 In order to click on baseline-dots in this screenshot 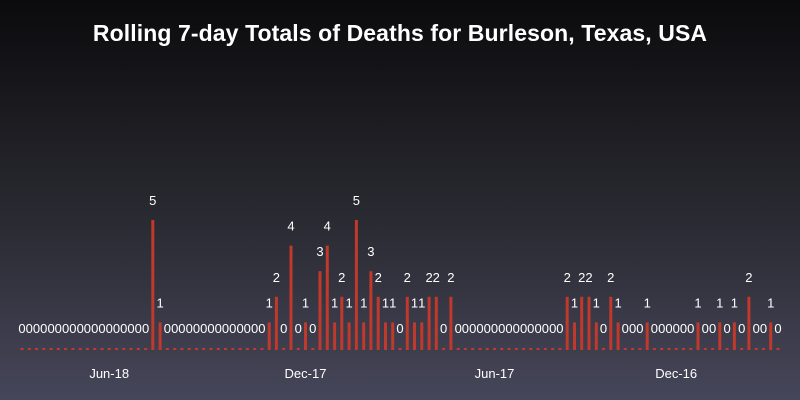, I will do `click(400, 349)`.